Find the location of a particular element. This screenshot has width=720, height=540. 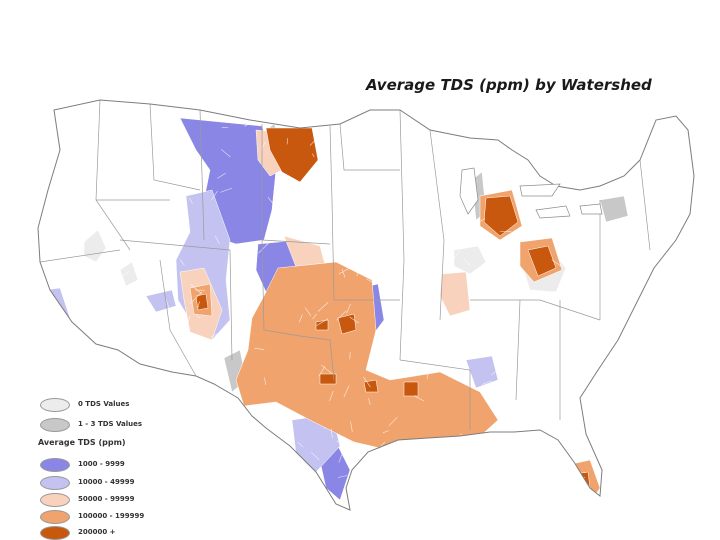

legend-heading: Average TDS (ppm) is located at coordinates (82, 442).